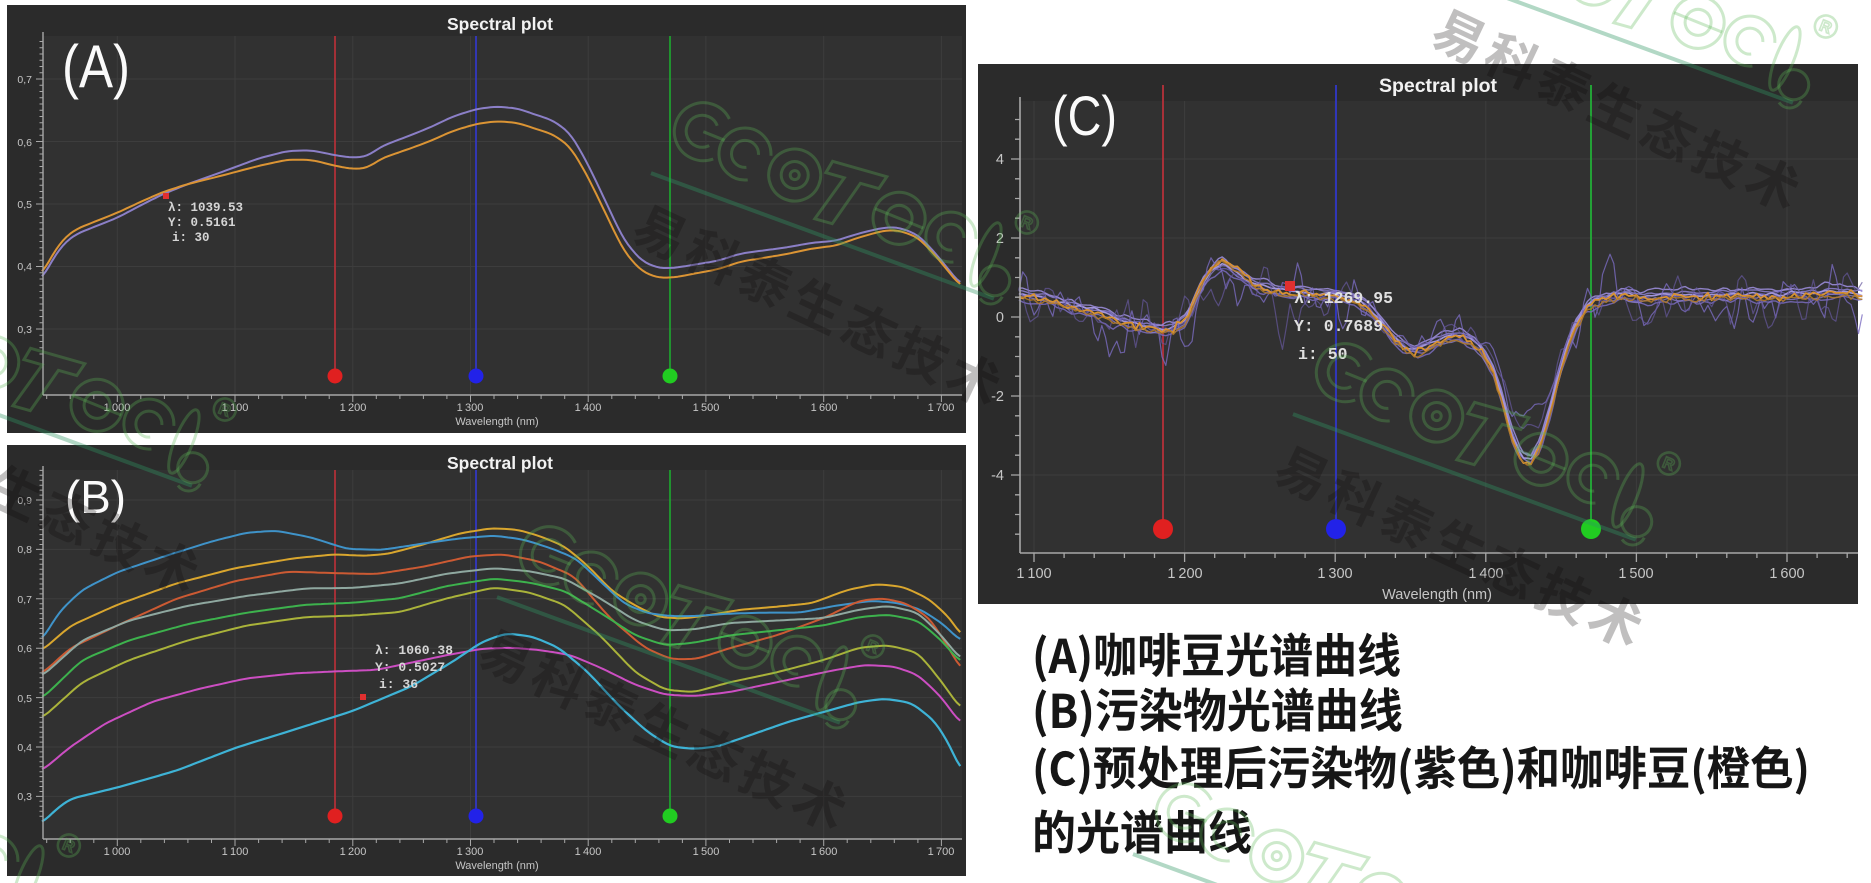 This screenshot has width=1871, height=883. What do you see at coordinates (1338, 326) in the screenshot?
I see `svg-text: Y: 0.7689` at bounding box center [1338, 326].